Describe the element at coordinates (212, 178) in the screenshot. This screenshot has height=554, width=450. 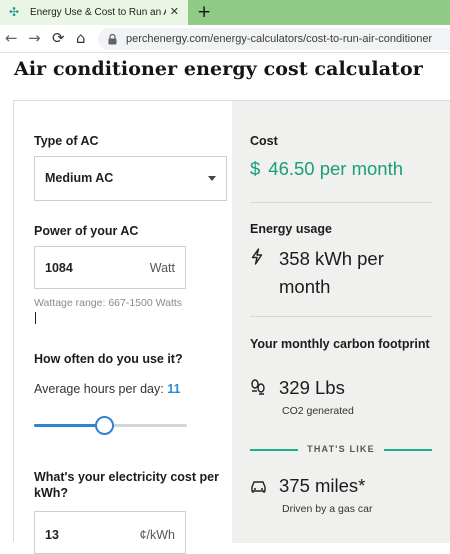
I see `chevron-down-icon` at that location.